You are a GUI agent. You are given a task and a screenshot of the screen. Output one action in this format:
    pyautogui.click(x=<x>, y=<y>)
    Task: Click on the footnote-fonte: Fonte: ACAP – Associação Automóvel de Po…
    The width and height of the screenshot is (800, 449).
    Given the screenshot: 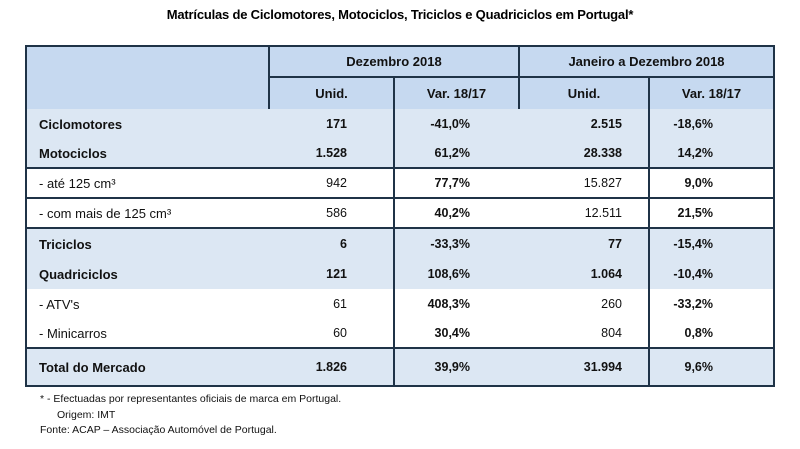 What is the action you would take?
    pyautogui.click(x=158, y=430)
    